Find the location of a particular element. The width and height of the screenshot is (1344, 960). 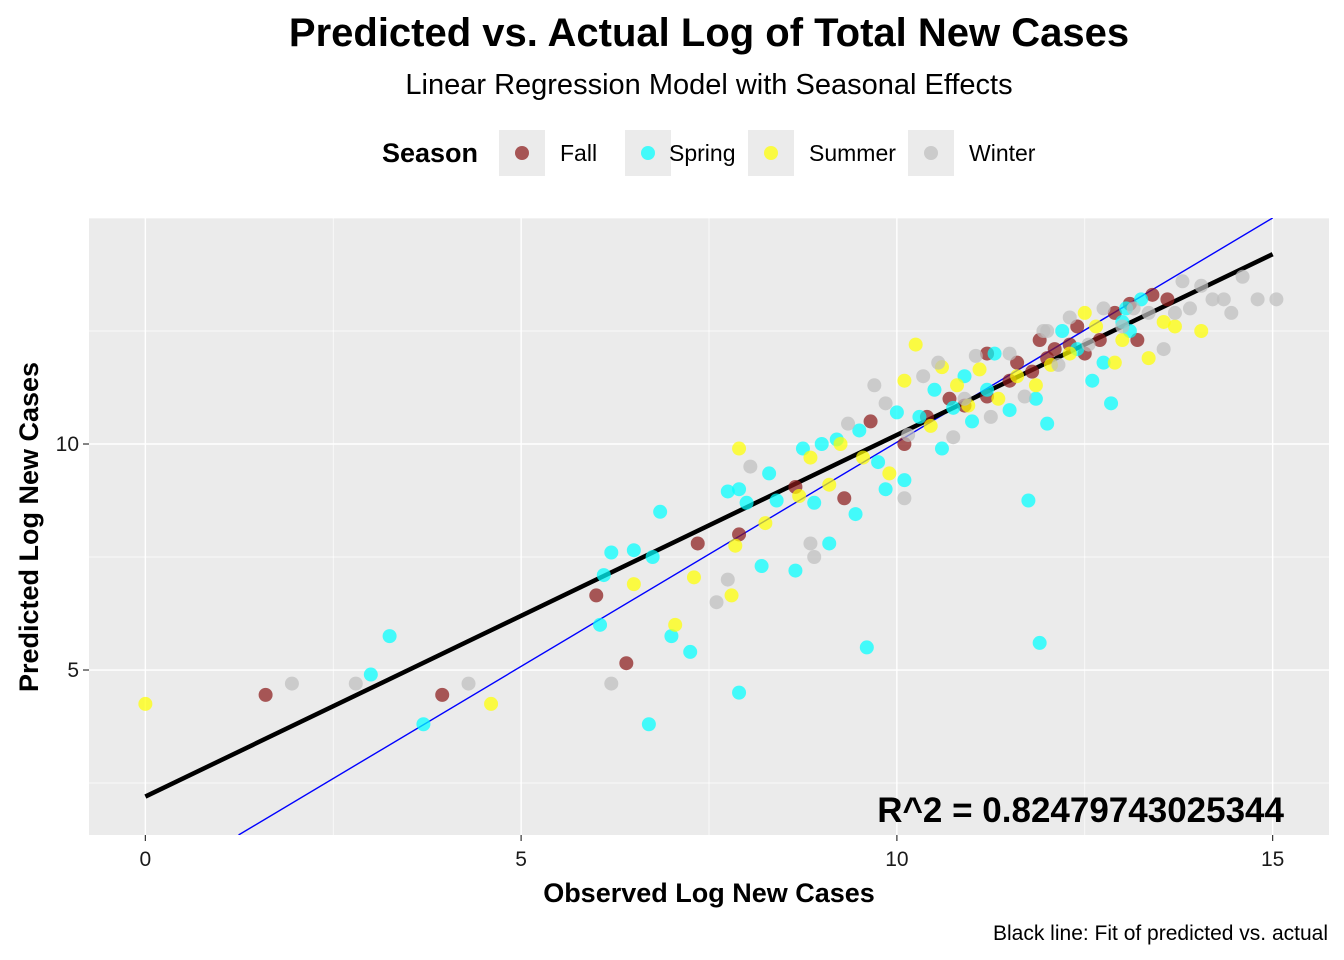

legend-item-fall: Fall is located at coordinates (548, 153).